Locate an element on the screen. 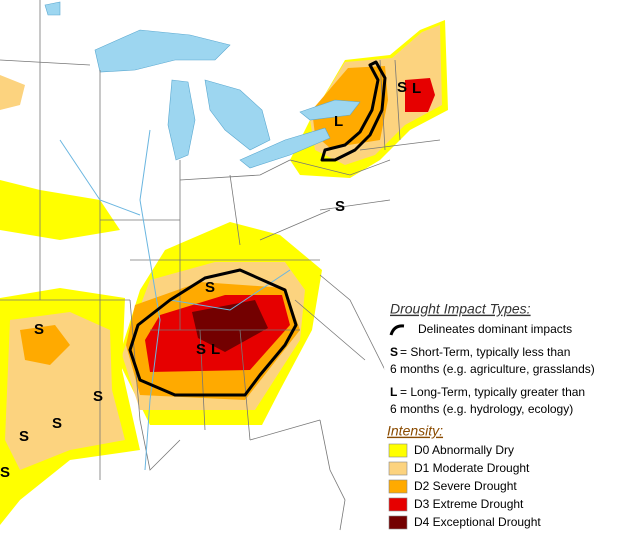 This screenshot has width=634, height=536. delineates-text: Delineates dominant impacts is located at coordinates (495, 329).